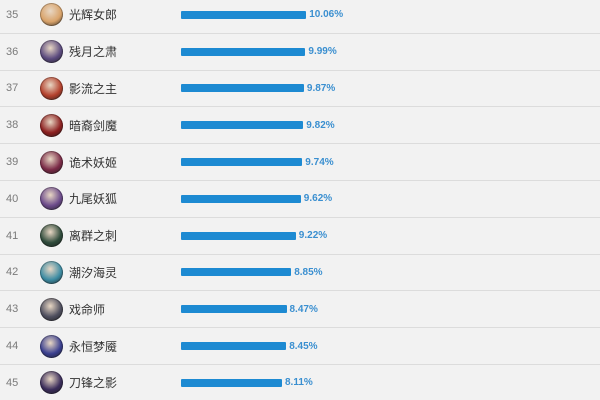 Image resolution: width=600 pixels, height=400 pixels. Describe the element at coordinates (322, 52) in the screenshot. I see `rate-percent-label: 9.99%` at that location.